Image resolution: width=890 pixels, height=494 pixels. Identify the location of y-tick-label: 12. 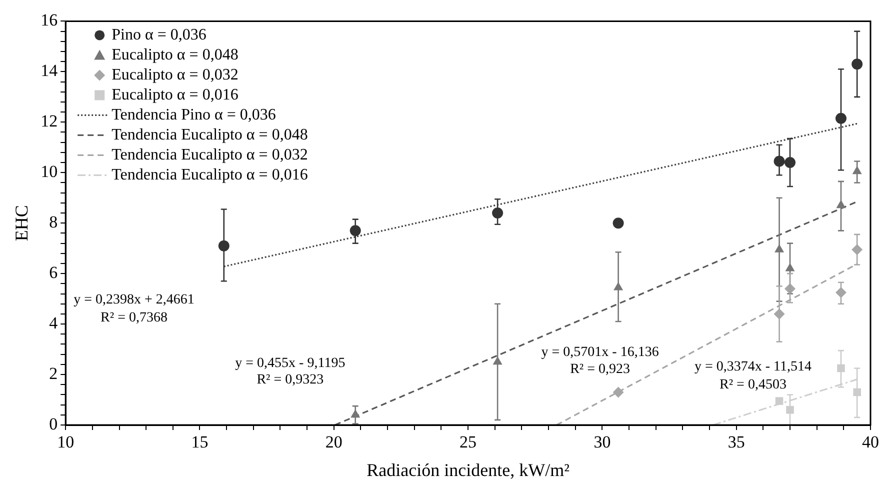
(49, 121).